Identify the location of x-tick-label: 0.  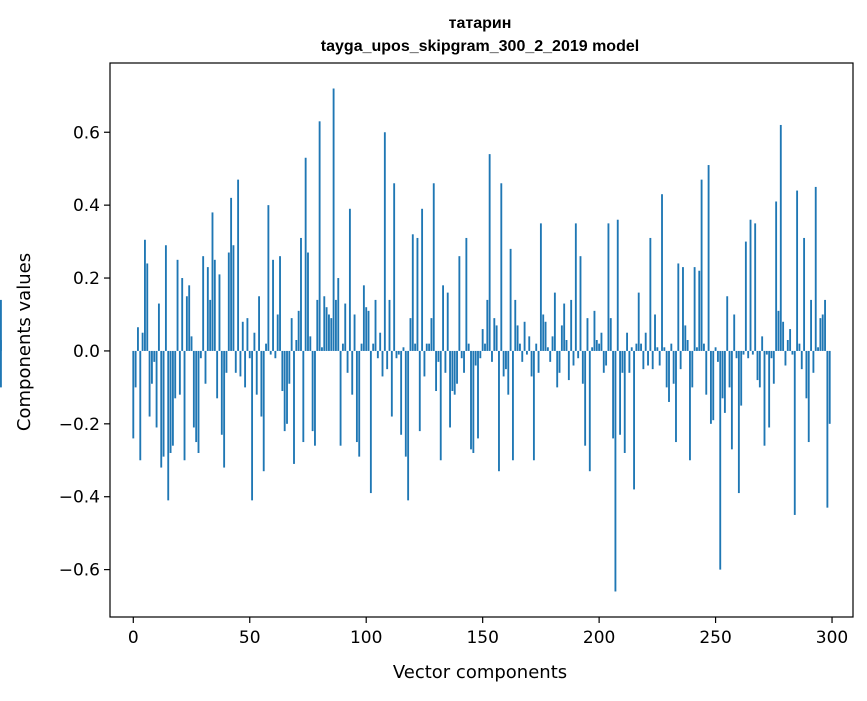
(133, 638).